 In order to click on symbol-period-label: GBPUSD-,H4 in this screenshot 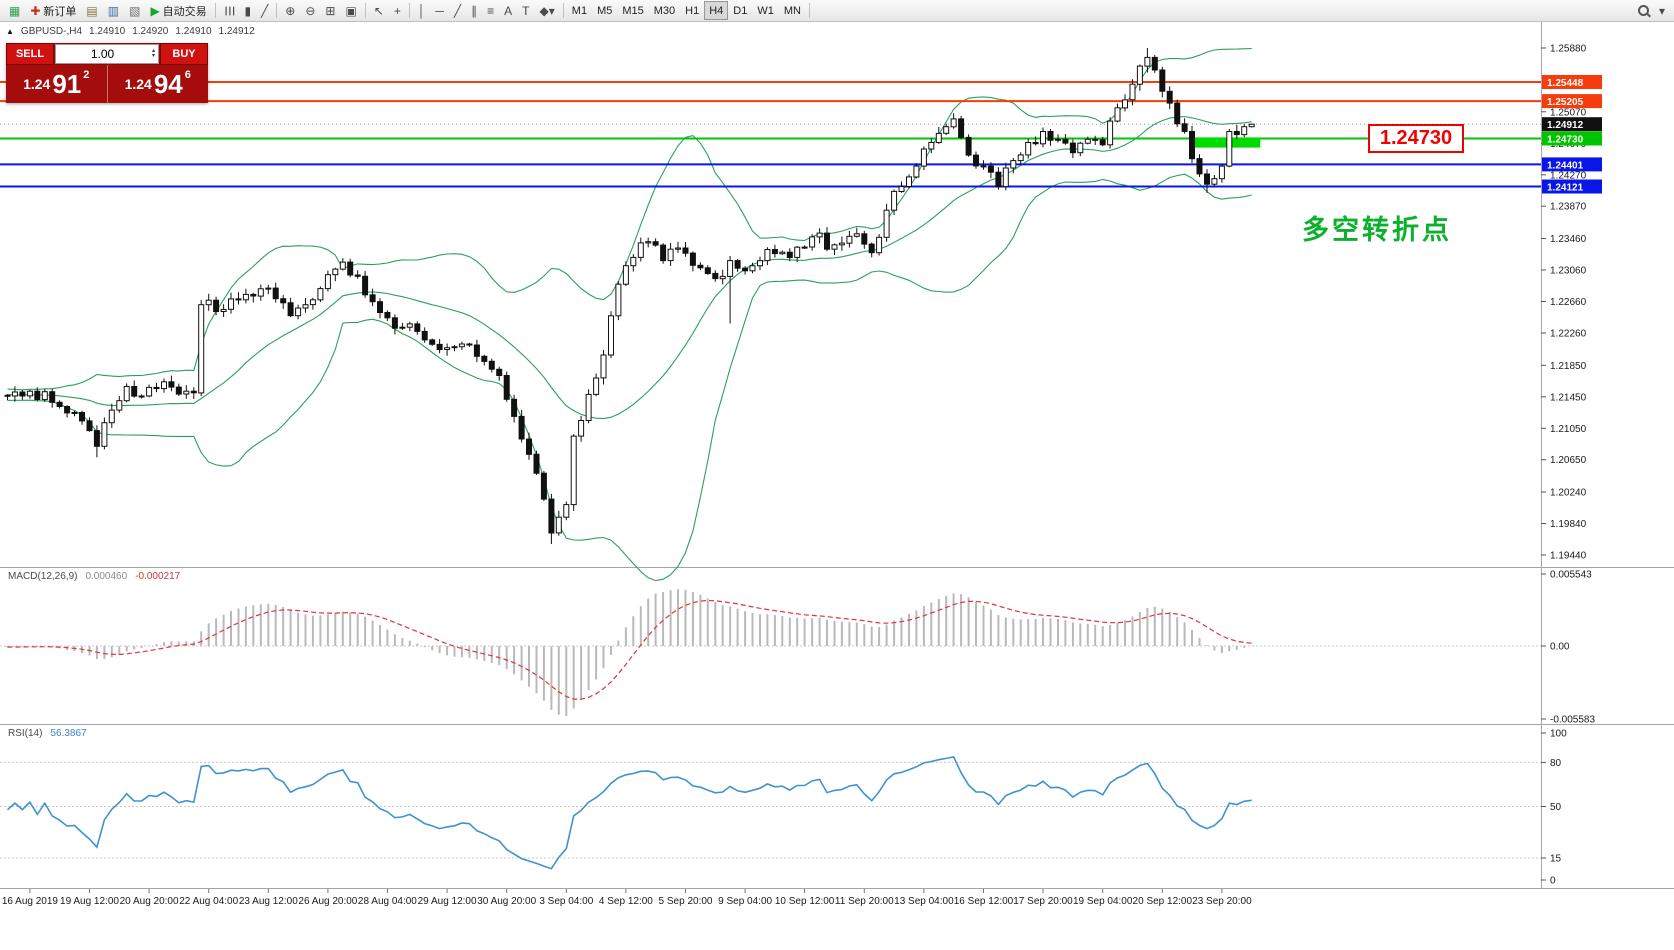, I will do `click(51, 31)`.